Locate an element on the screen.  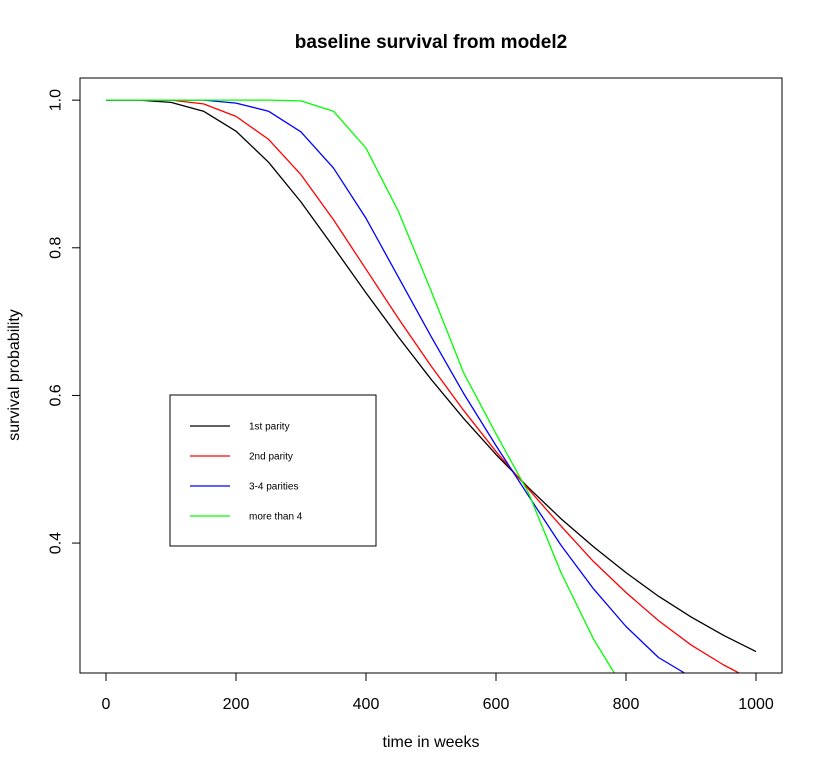
x-tick-label: 0 is located at coordinates (106, 704).